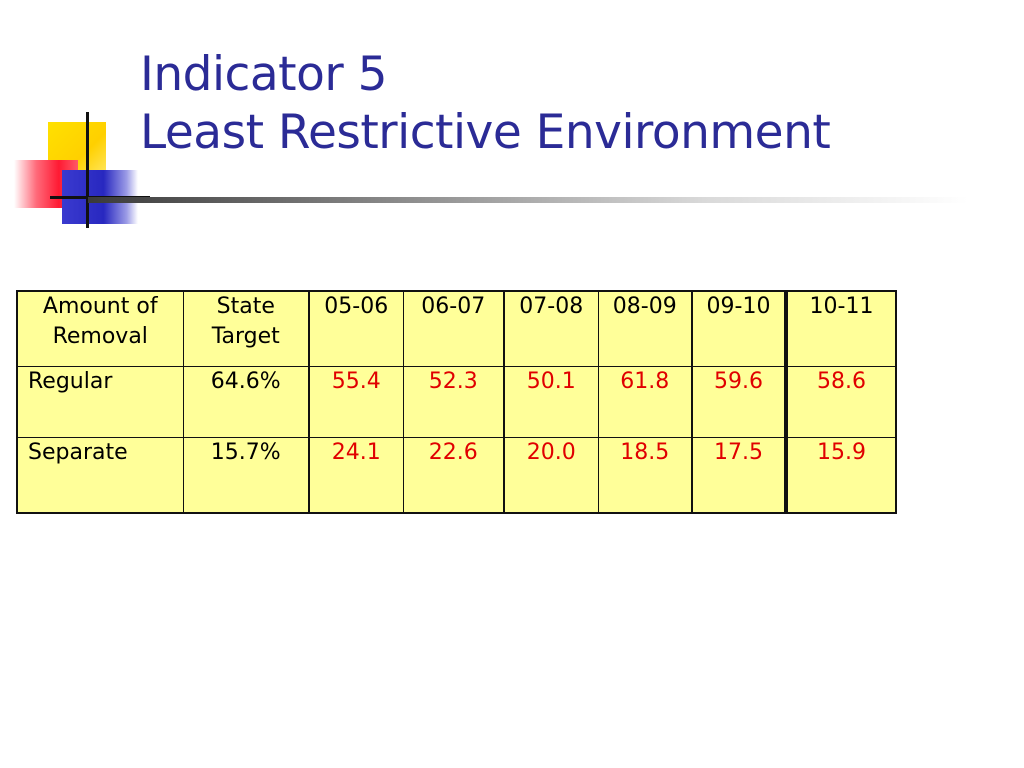 Image resolution: width=1024 pixels, height=768 pixels. Describe the element at coordinates (100, 402) in the screenshot. I see `row-label-regular: Regular` at that location.